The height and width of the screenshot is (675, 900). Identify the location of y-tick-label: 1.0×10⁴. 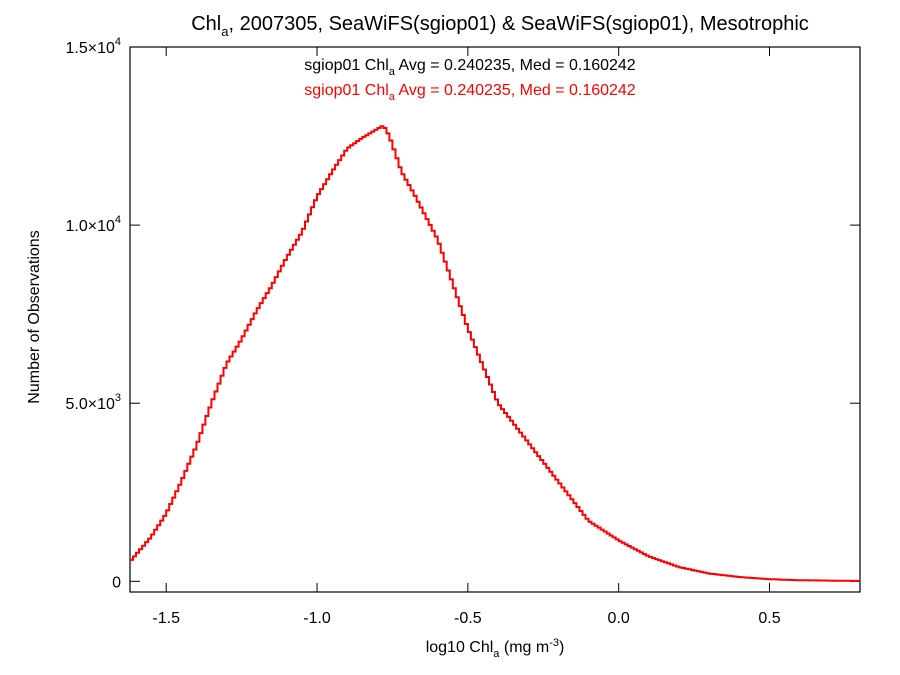
(93, 224).